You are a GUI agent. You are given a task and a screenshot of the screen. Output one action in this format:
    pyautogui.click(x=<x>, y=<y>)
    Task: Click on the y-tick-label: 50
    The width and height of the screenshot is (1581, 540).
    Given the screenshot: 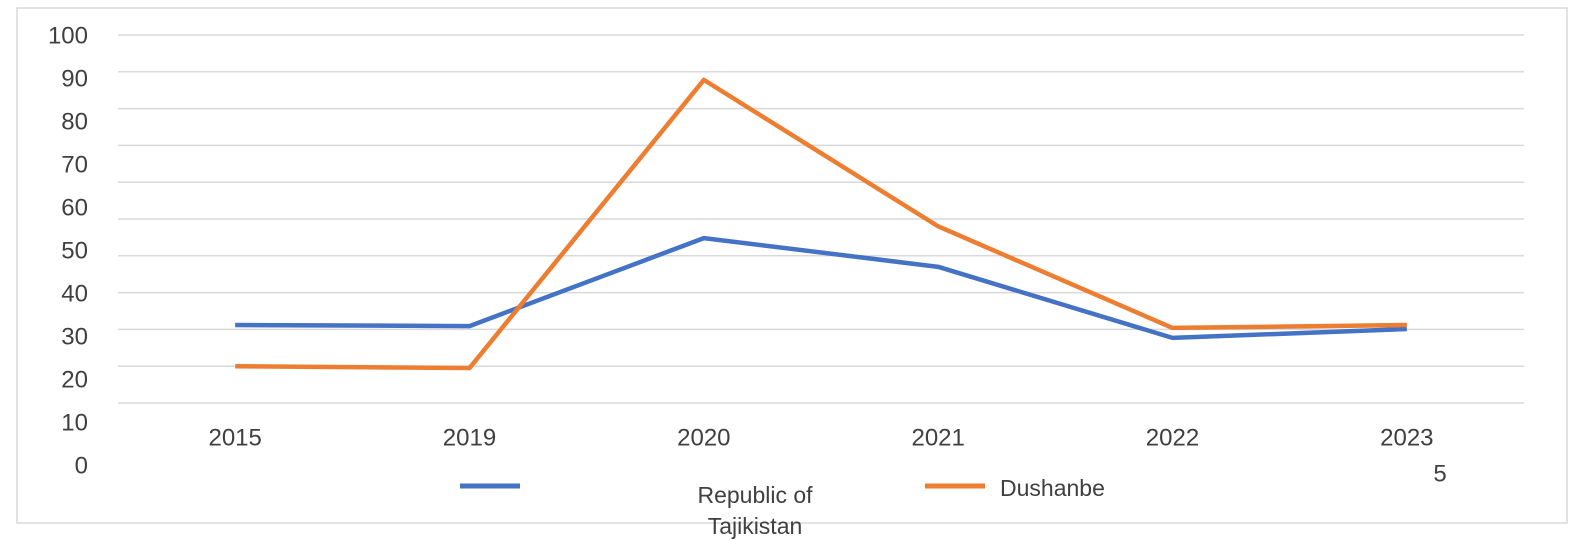 What is the action you would take?
    pyautogui.click(x=74, y=250)
    